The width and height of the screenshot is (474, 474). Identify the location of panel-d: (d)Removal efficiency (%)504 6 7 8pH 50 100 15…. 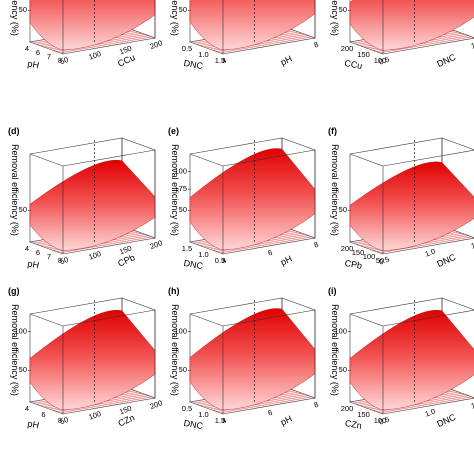
(86, 198).